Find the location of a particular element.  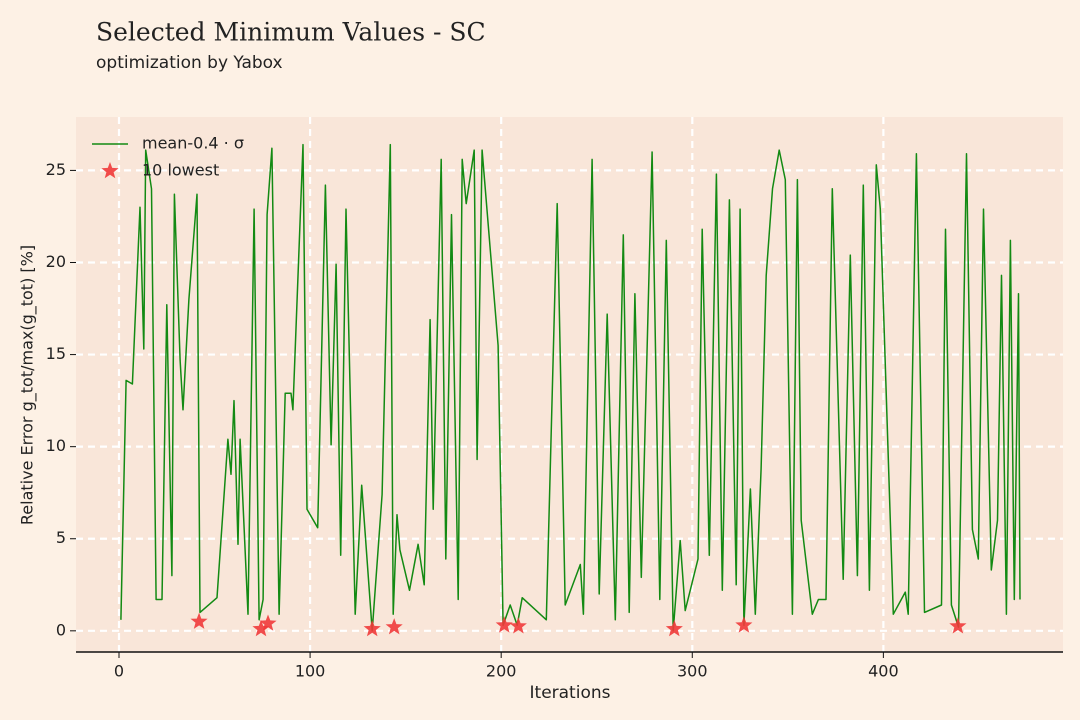

chart-title: Selected Minimum Values - SC is located at coordinates (291, 32).